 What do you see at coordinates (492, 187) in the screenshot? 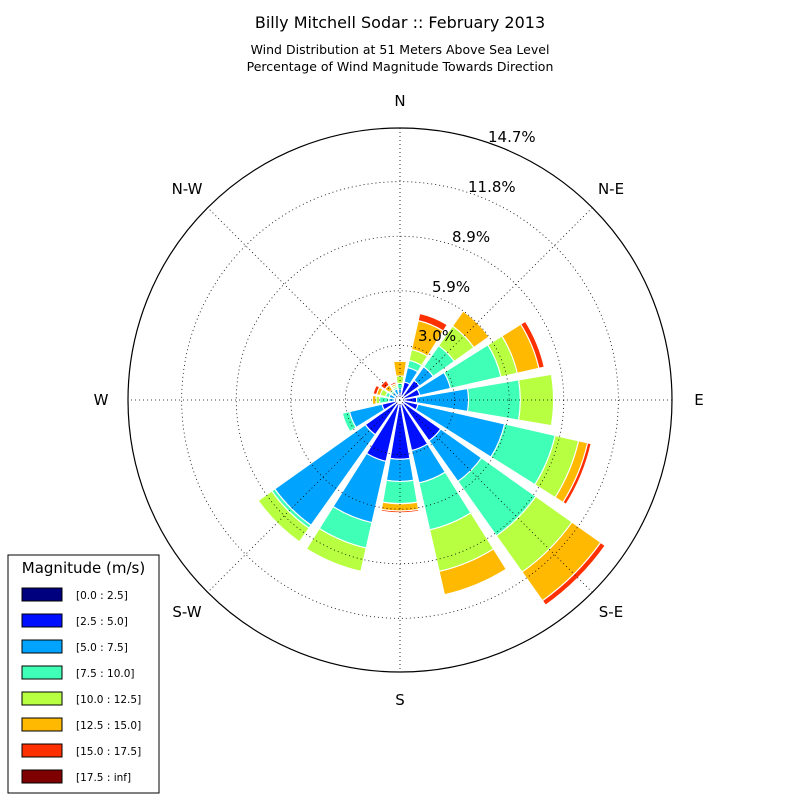
I see `radial-tick-label-4: 11.8%` at bounding box center [492, 187].